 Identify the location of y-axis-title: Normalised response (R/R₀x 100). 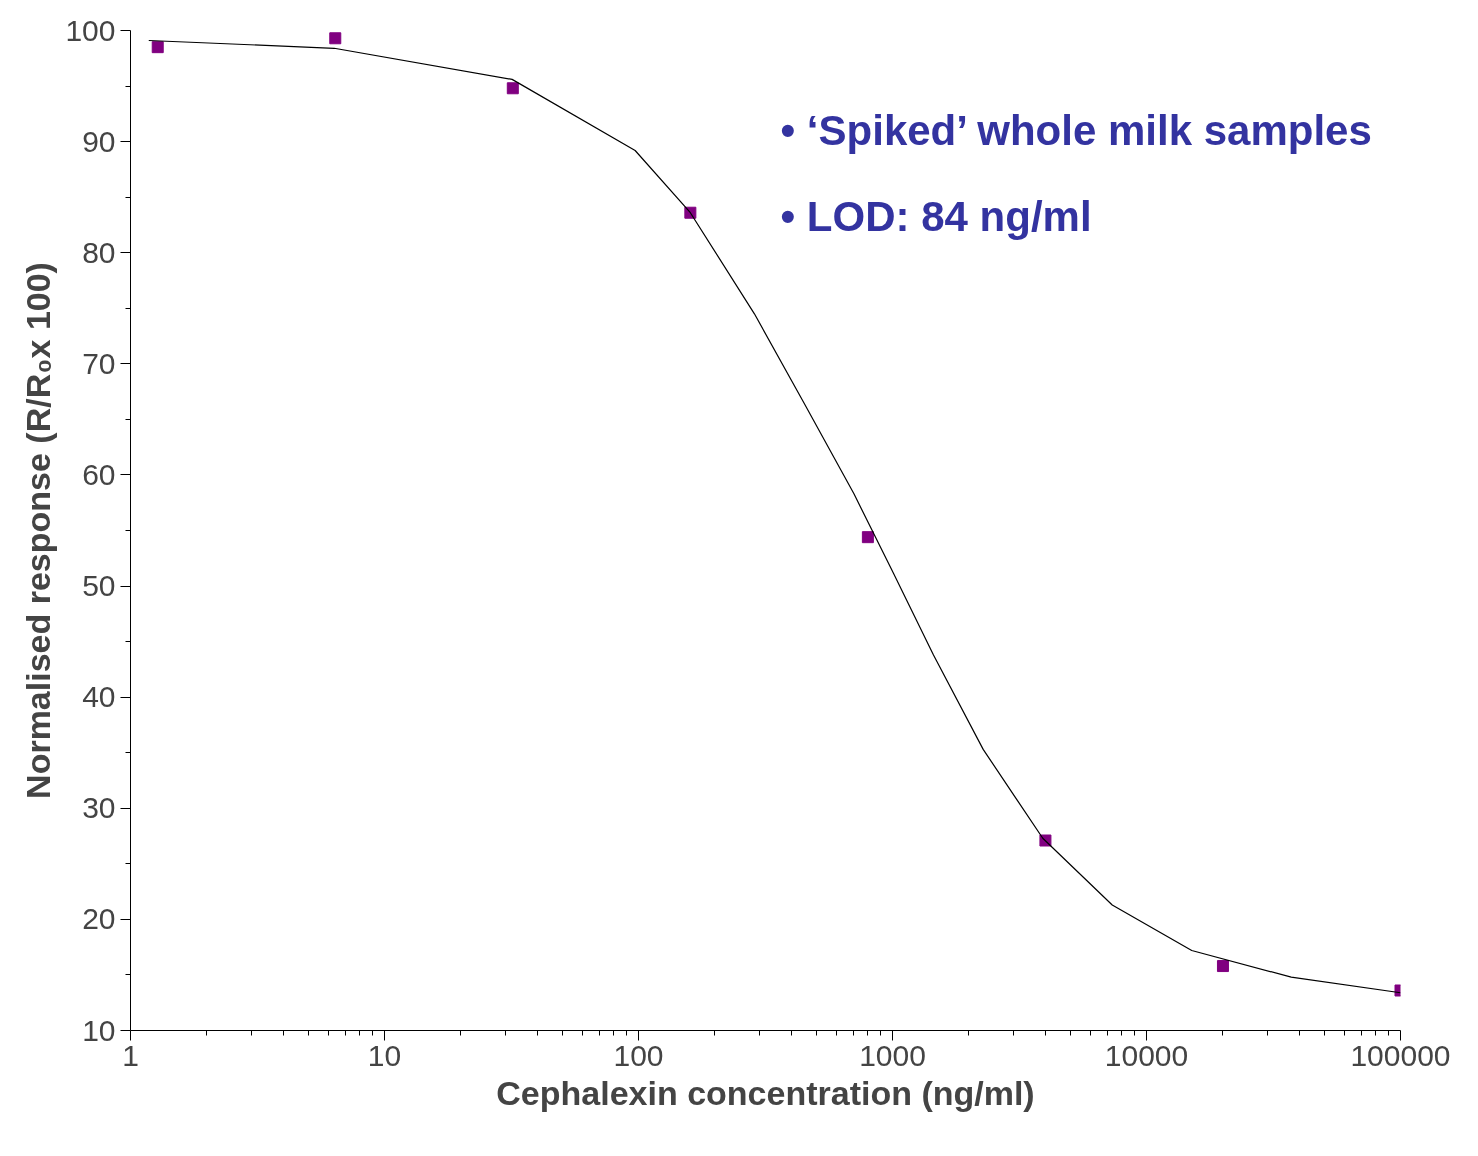
(38, 530).